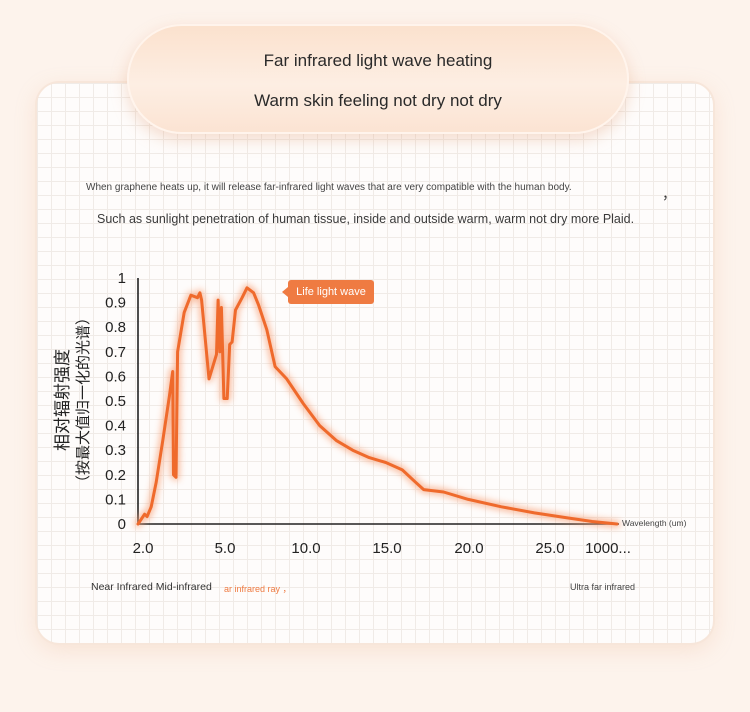  I want to click on x-axis-title: Wavelength (um), so click(654, 523).